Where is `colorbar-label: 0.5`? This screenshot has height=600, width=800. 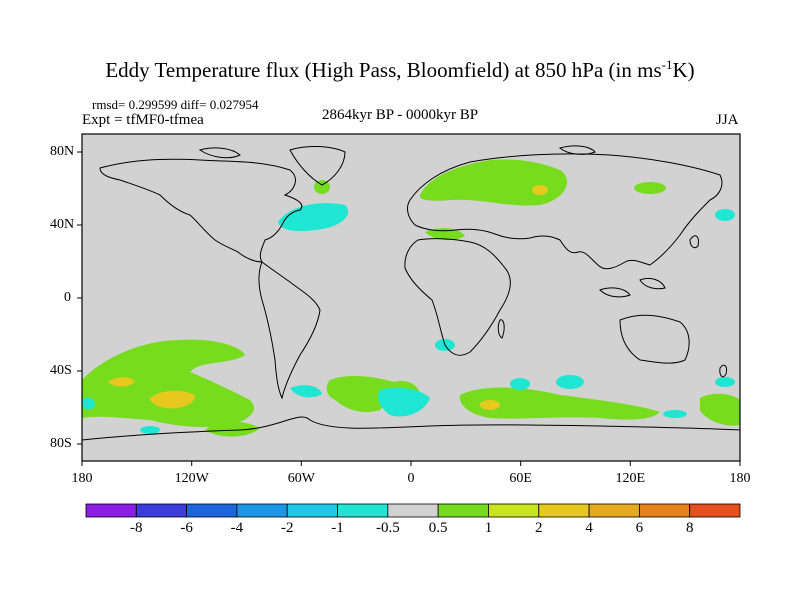 colorbar-label: 0.5 is located at coordinates (438, 528).